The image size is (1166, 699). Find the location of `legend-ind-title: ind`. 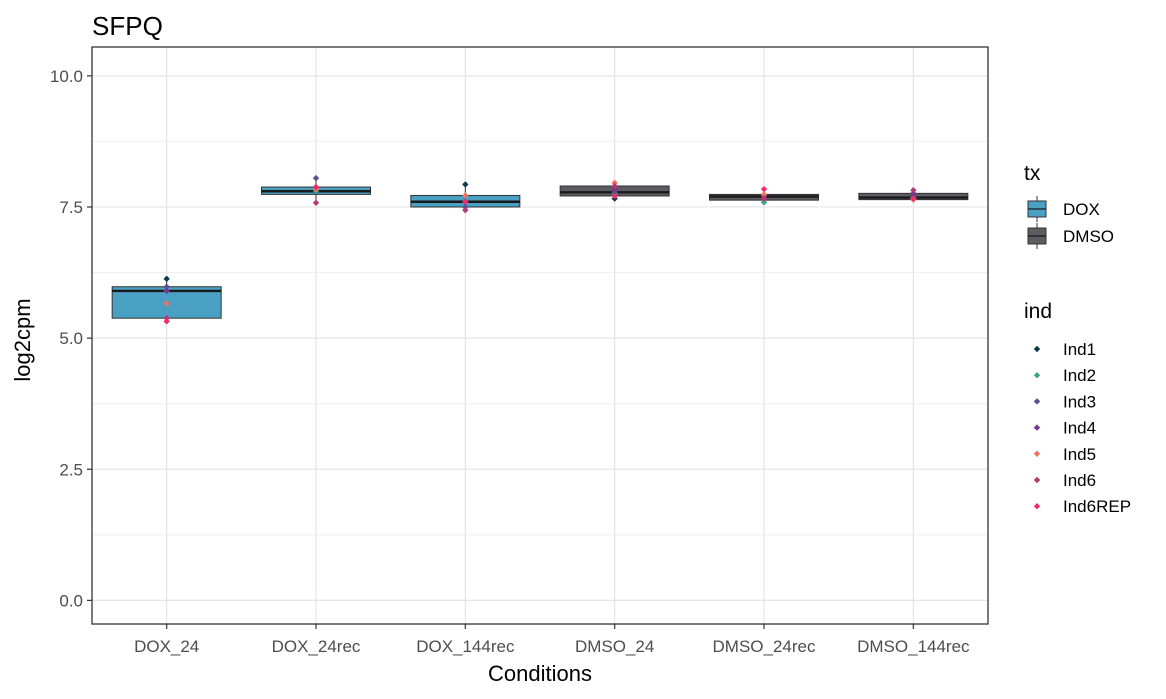

legend-ind-title: ind is located at coordinates (1038, 311).